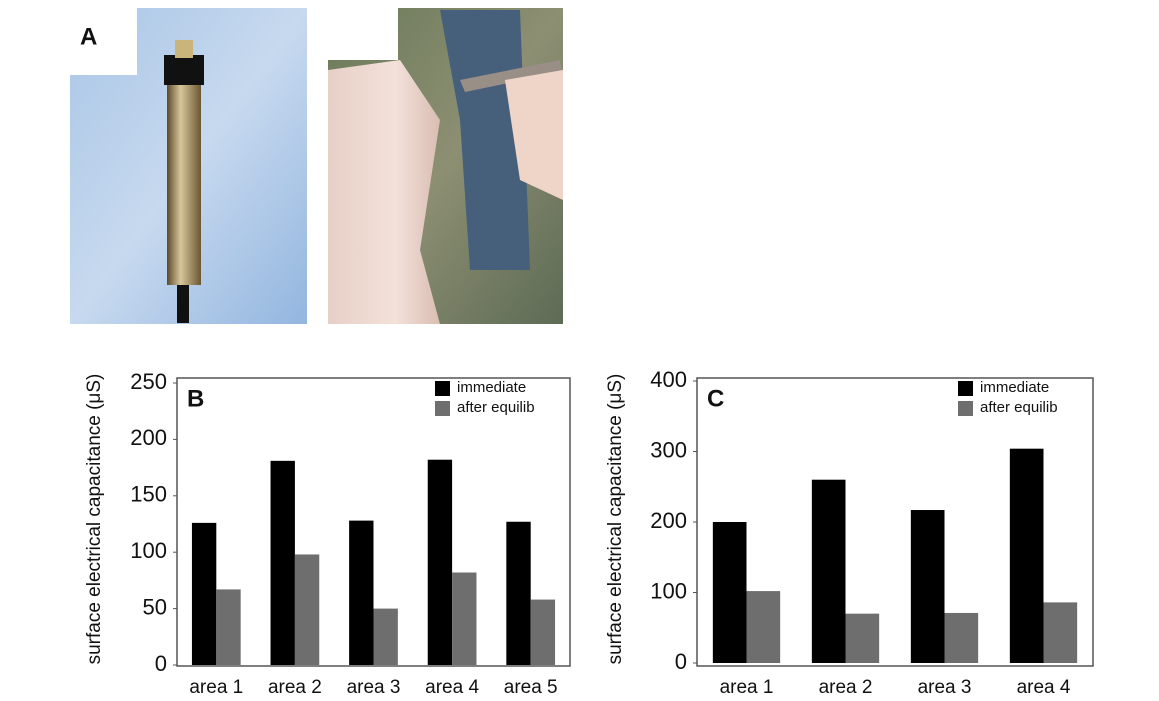 The width and height of the screenshot is (1159, 701). What do you see at coordinates (148, 381) in the screenshot?
I see `y-tick-label: 250` at bounding box center [148, 381].